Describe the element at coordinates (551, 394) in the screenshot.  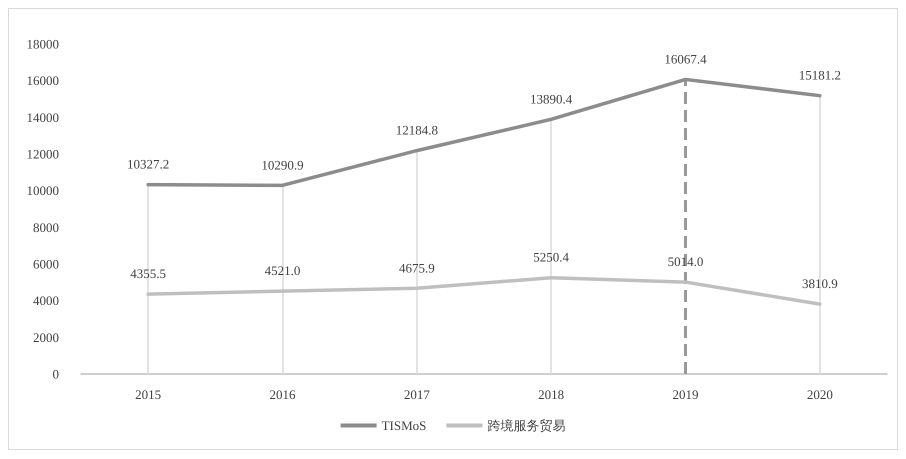
I see `x-tick-label: 2018` at that location.